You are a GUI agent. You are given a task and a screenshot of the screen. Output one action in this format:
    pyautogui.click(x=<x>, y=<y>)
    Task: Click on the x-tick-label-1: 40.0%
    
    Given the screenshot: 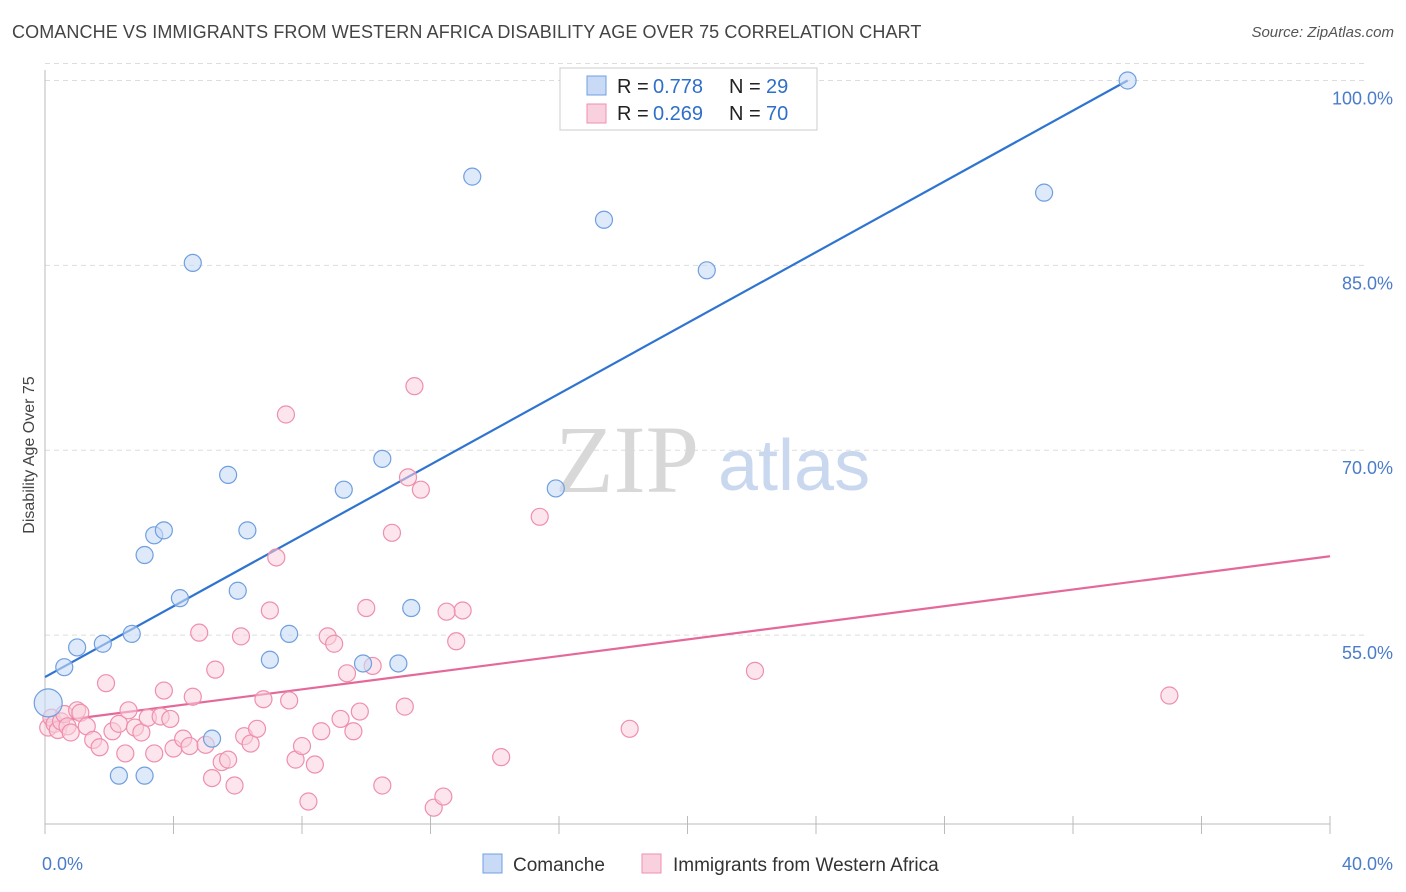 What is the action you would take?
    pyautogui.click(x=1367, y=864)
    